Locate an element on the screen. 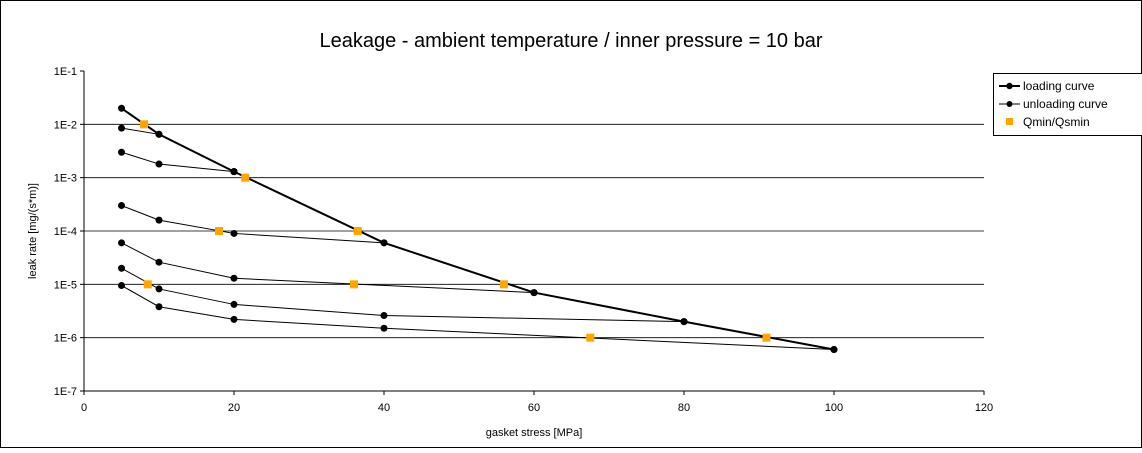 The height and width of the screenshot is (453, 1142). x-tick-label: 0 is located at coordinates (84, 408).